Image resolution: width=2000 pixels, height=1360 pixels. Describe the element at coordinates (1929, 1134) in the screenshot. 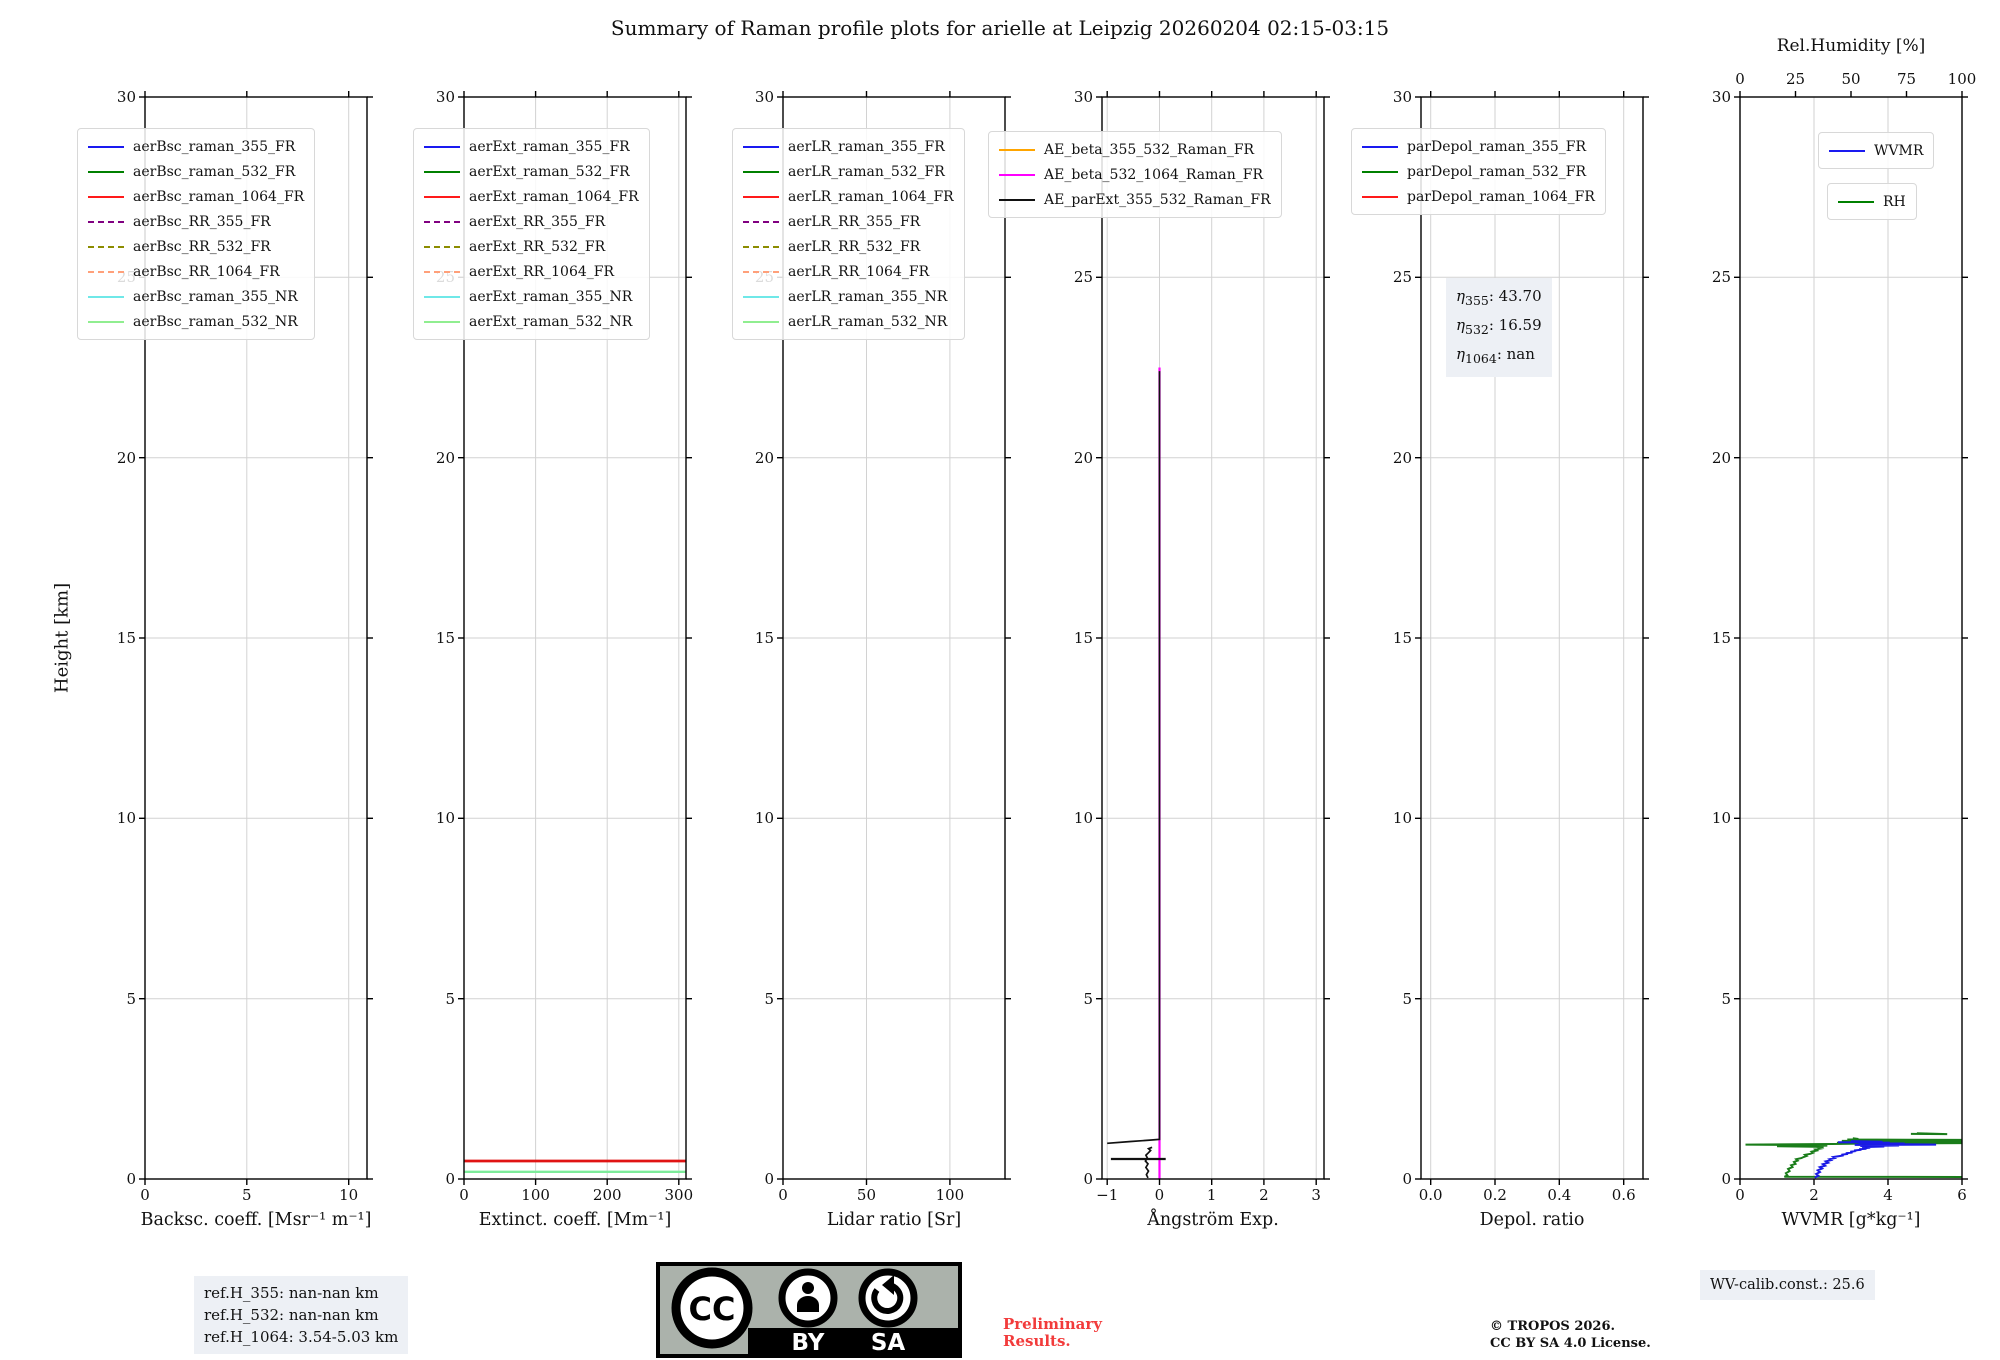

I see `series-RH_upper` at that location.